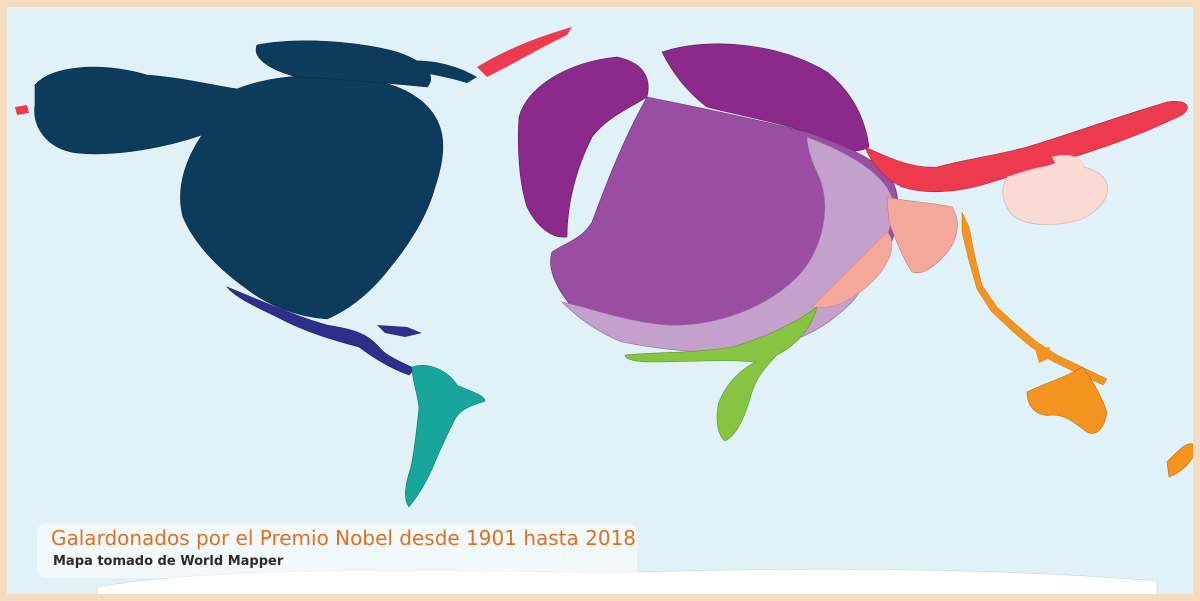 The width and height of the screenshot is (1200, 601). I want to click on south-america-region, so click(445, 436).